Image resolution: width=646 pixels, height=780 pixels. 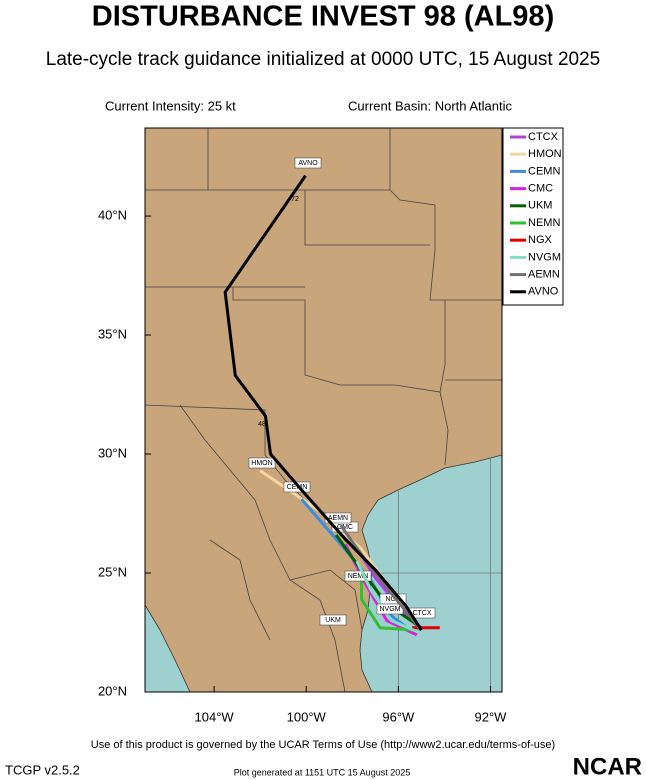 I want to click on y-tick-label: 35°N, so click(x=112, y=333).